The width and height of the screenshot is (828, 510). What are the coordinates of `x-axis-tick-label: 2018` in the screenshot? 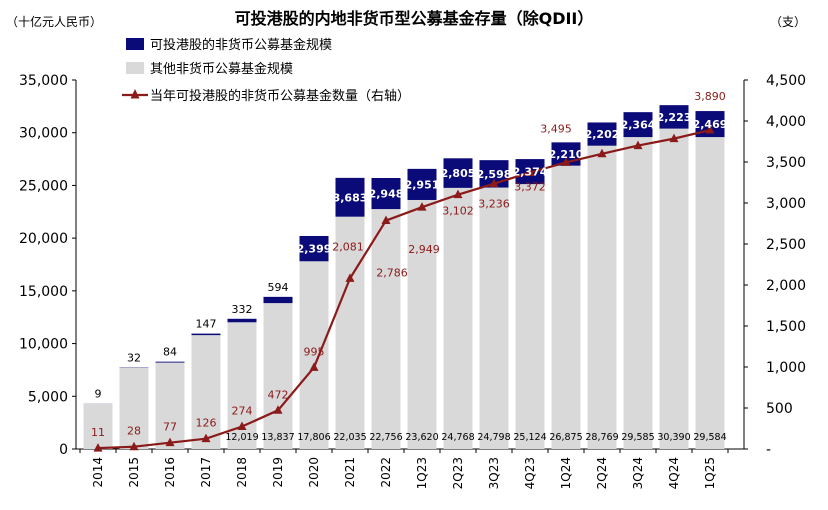 It's located at (242, 472).